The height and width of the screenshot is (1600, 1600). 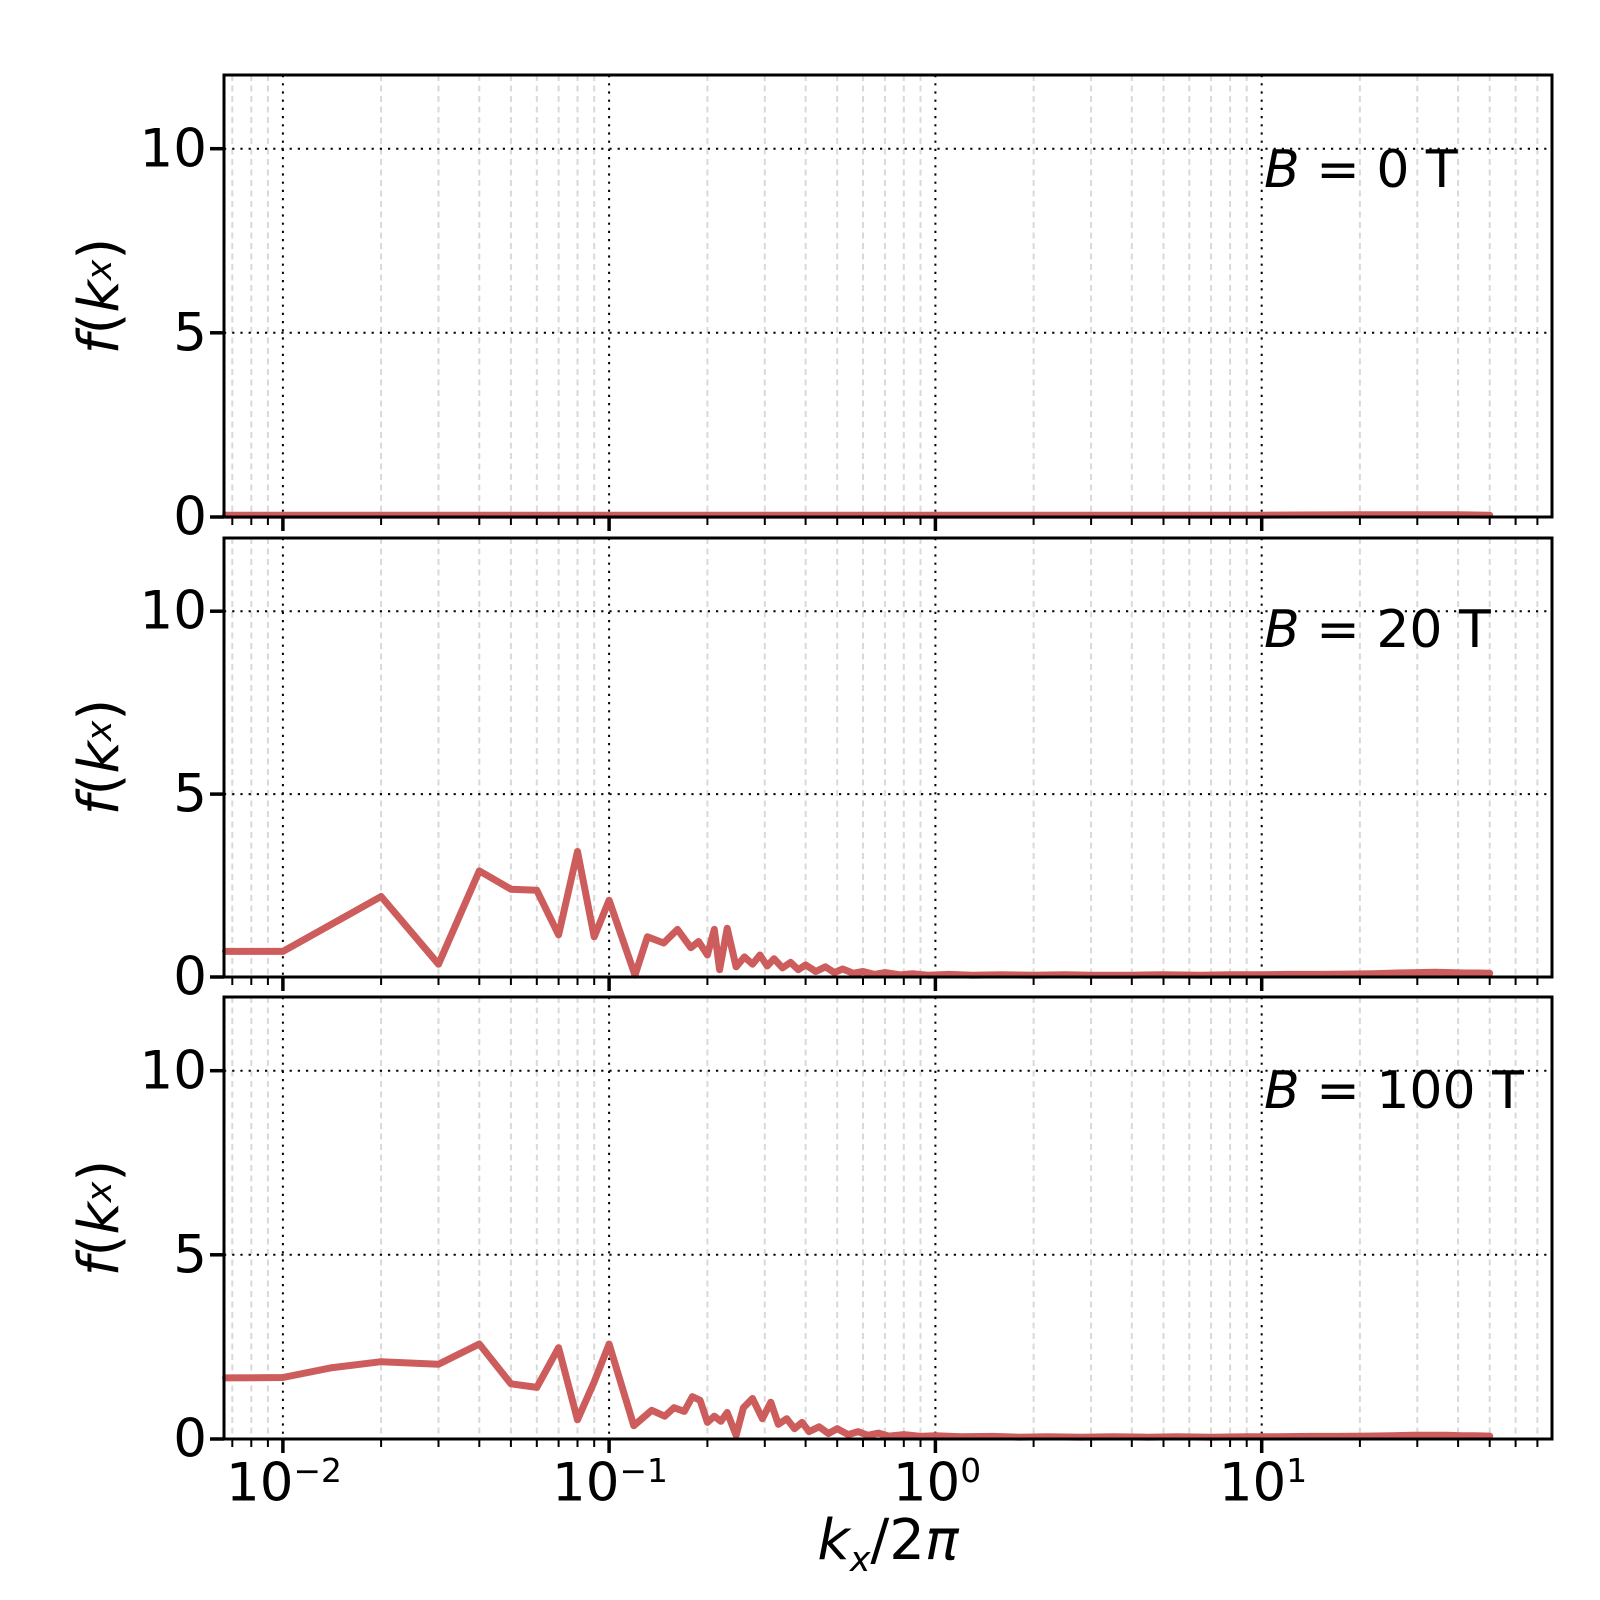 What do you see at coordinates (971, 1470) in the screenshot?
I see `x-tick-exponent: 0` at bounding box center [971, 1470].